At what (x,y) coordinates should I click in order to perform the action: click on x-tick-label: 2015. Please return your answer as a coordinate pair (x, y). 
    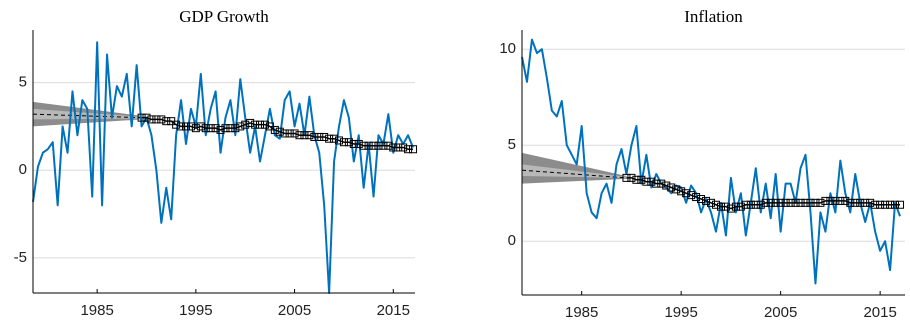
    Looking at the image, I should click on (393, 310).